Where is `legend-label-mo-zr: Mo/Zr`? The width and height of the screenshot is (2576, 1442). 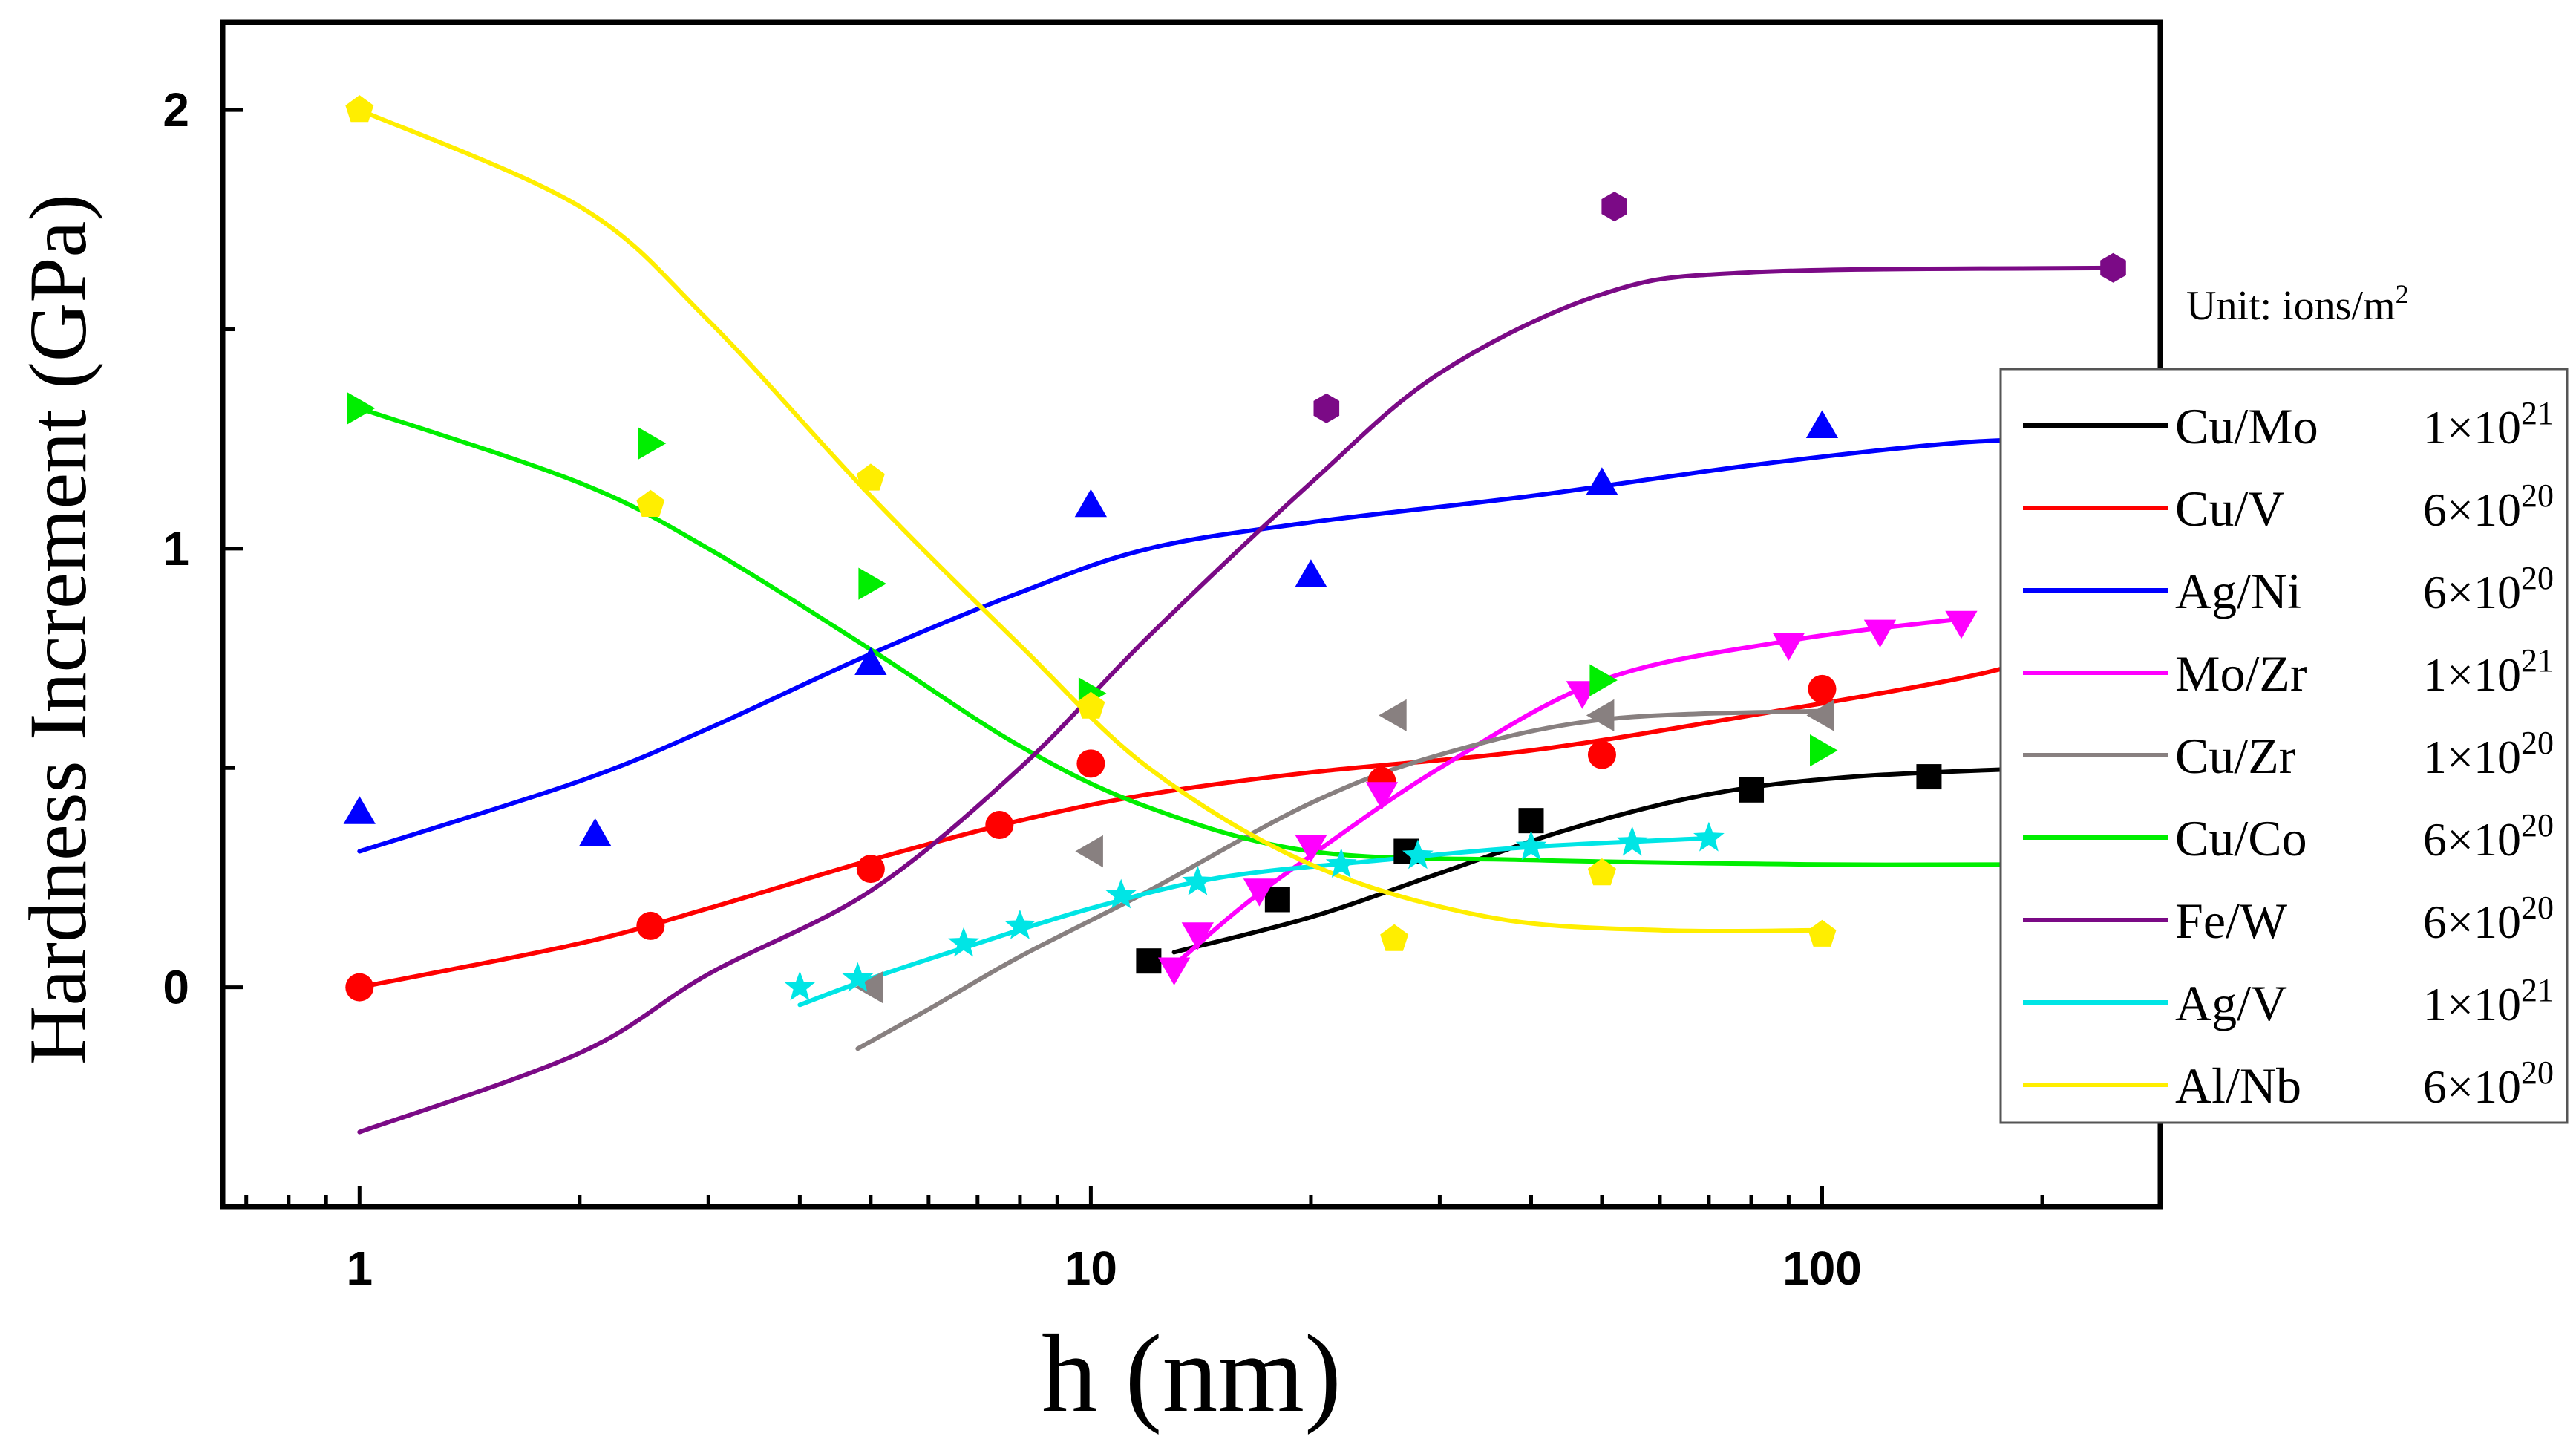
legend-label-mo-zr: Mo/Zr is located at coordinates (2241, 673).